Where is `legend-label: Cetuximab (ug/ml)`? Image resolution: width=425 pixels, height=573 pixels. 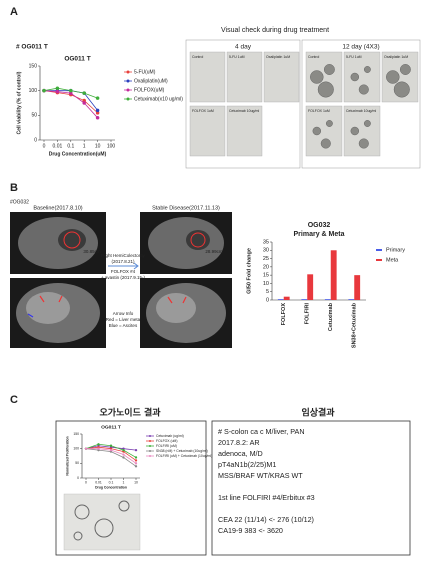
legend-label: Cetuximab (ug/ml) is located at coordinates (170, 436).